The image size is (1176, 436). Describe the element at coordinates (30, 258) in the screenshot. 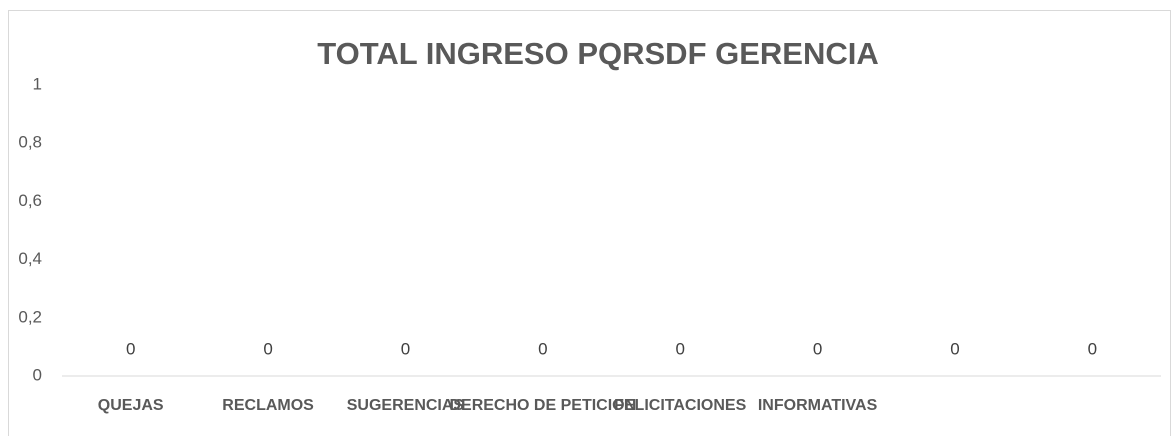

I see `y-tick-label: 0,4` at that location.